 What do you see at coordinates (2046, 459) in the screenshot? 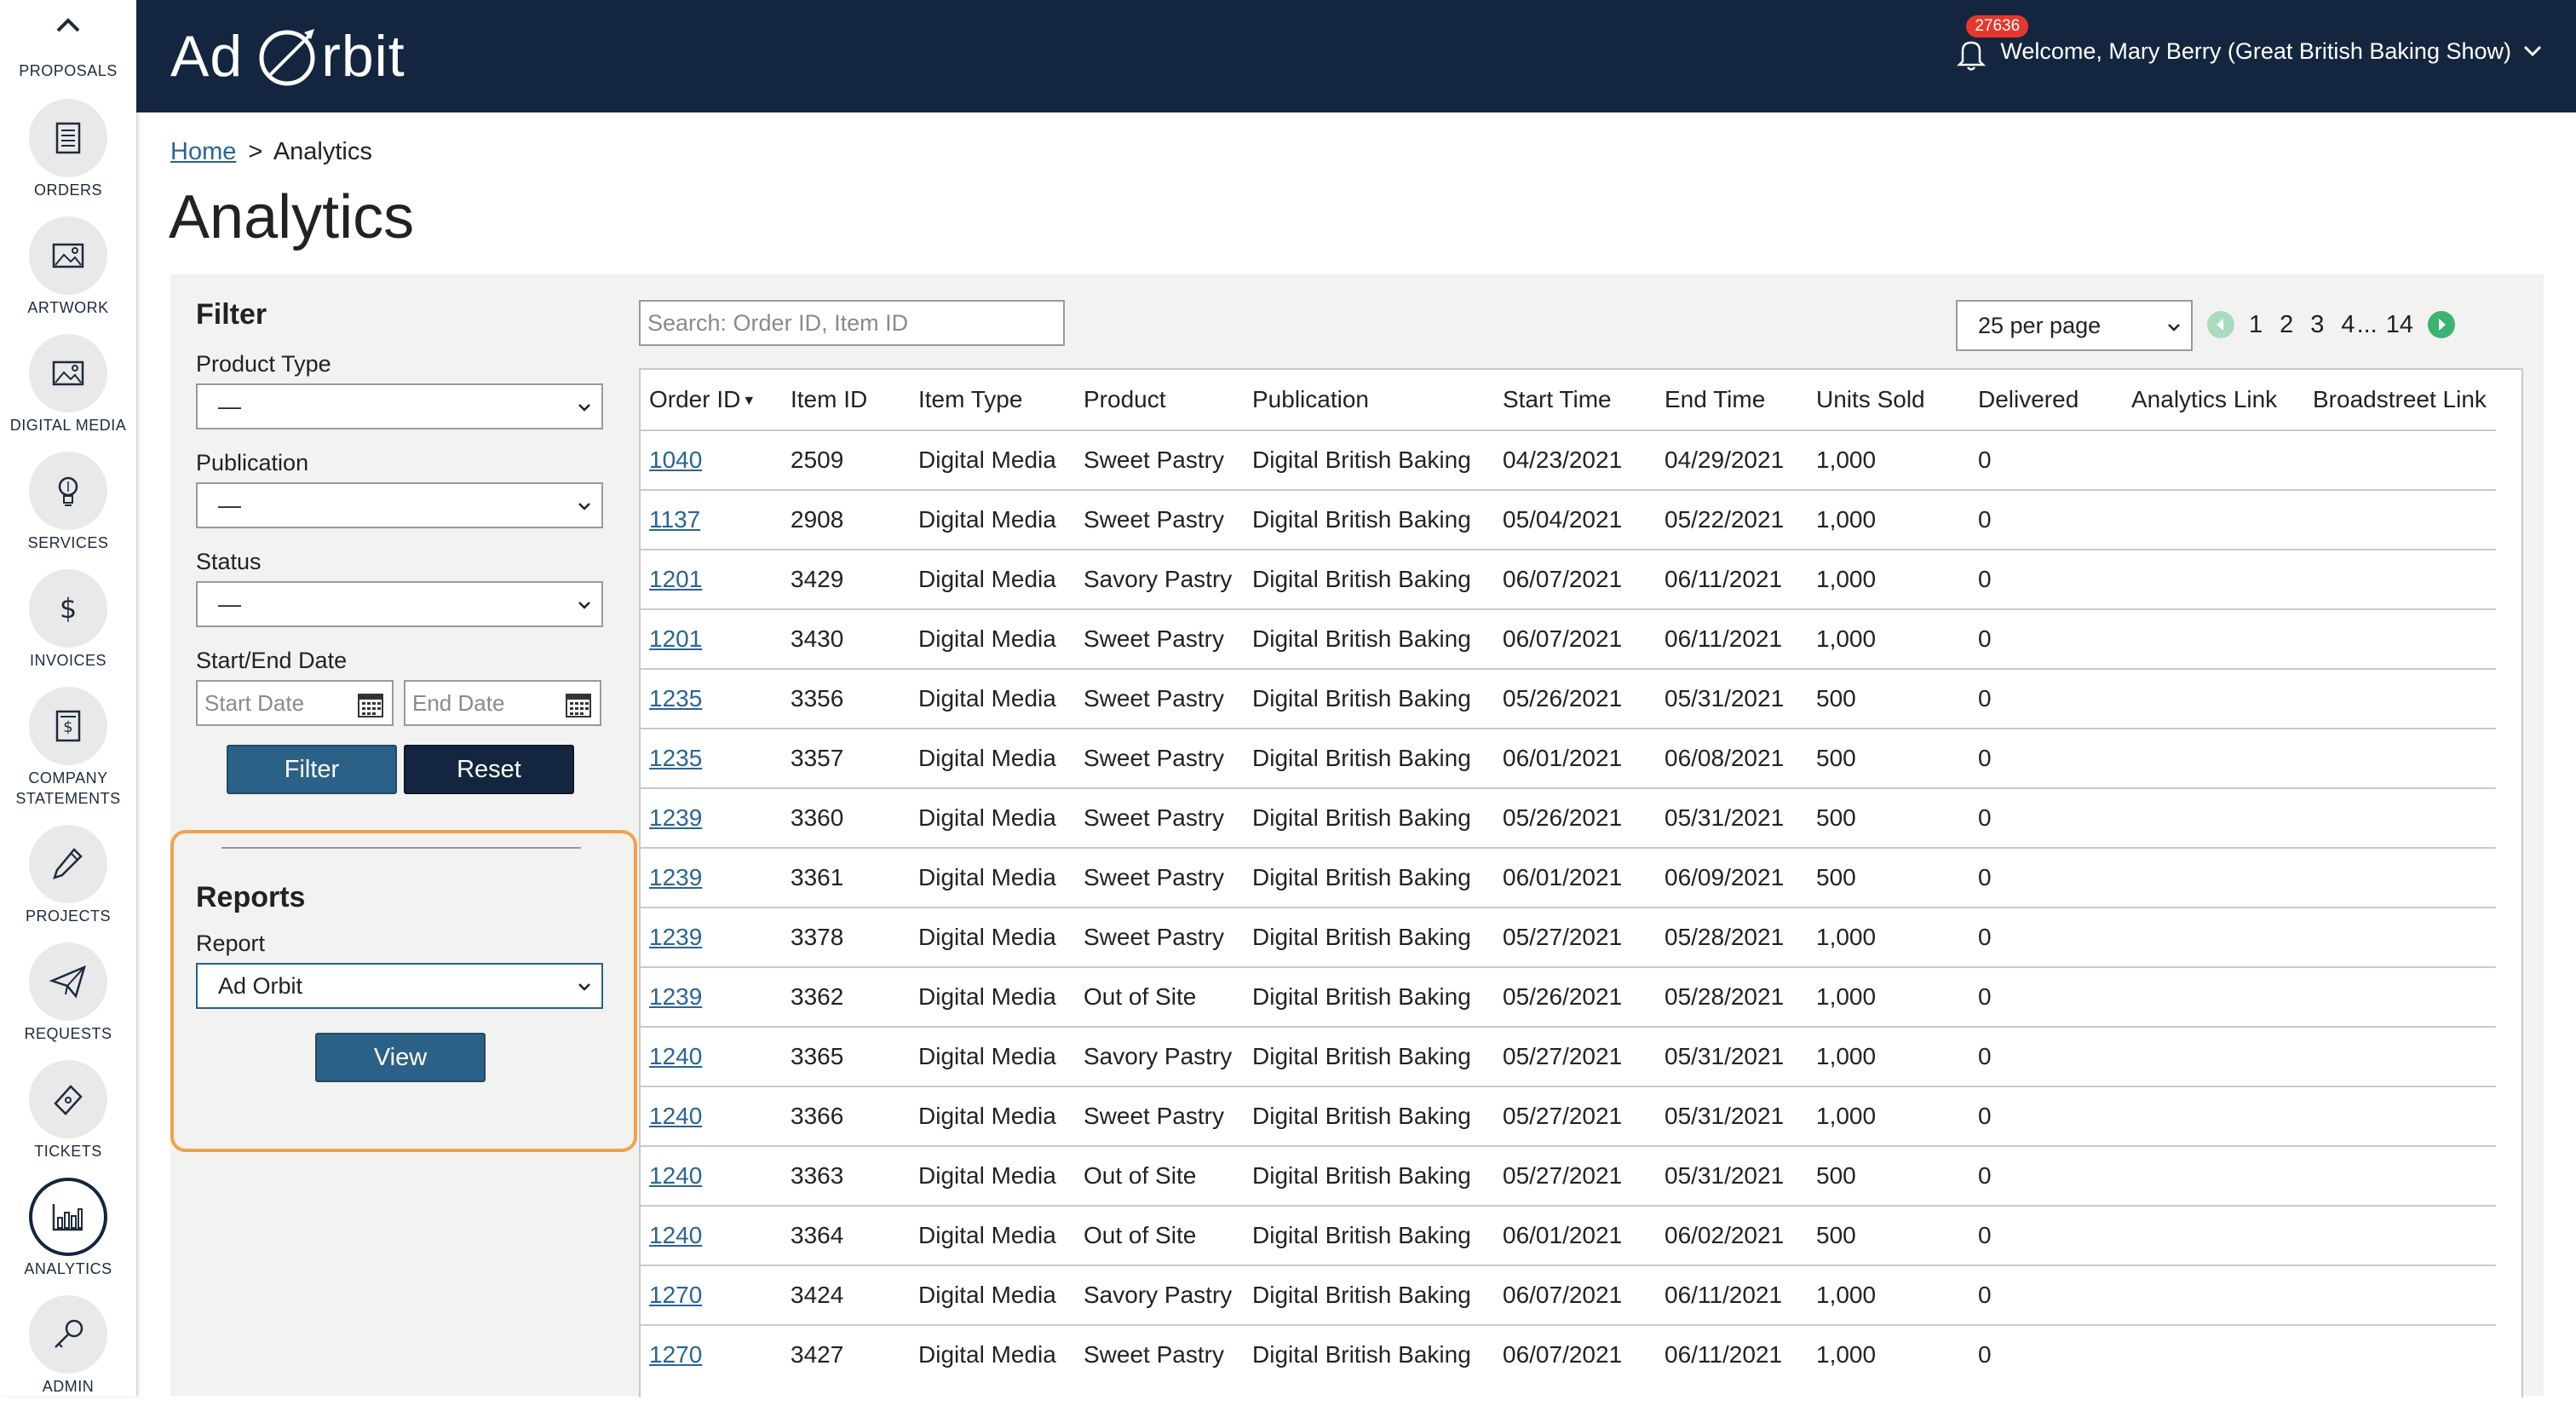
I see `cell-delivered: 0` at bounding box center [2046, 459].